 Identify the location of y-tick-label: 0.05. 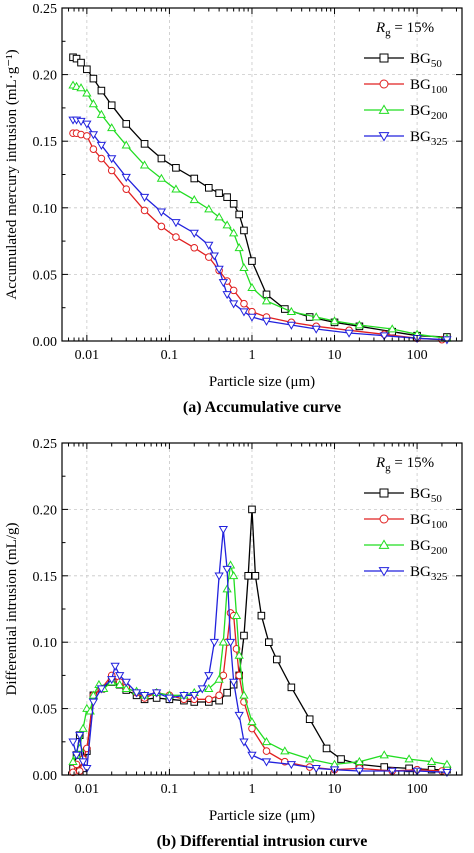
(45, 710).